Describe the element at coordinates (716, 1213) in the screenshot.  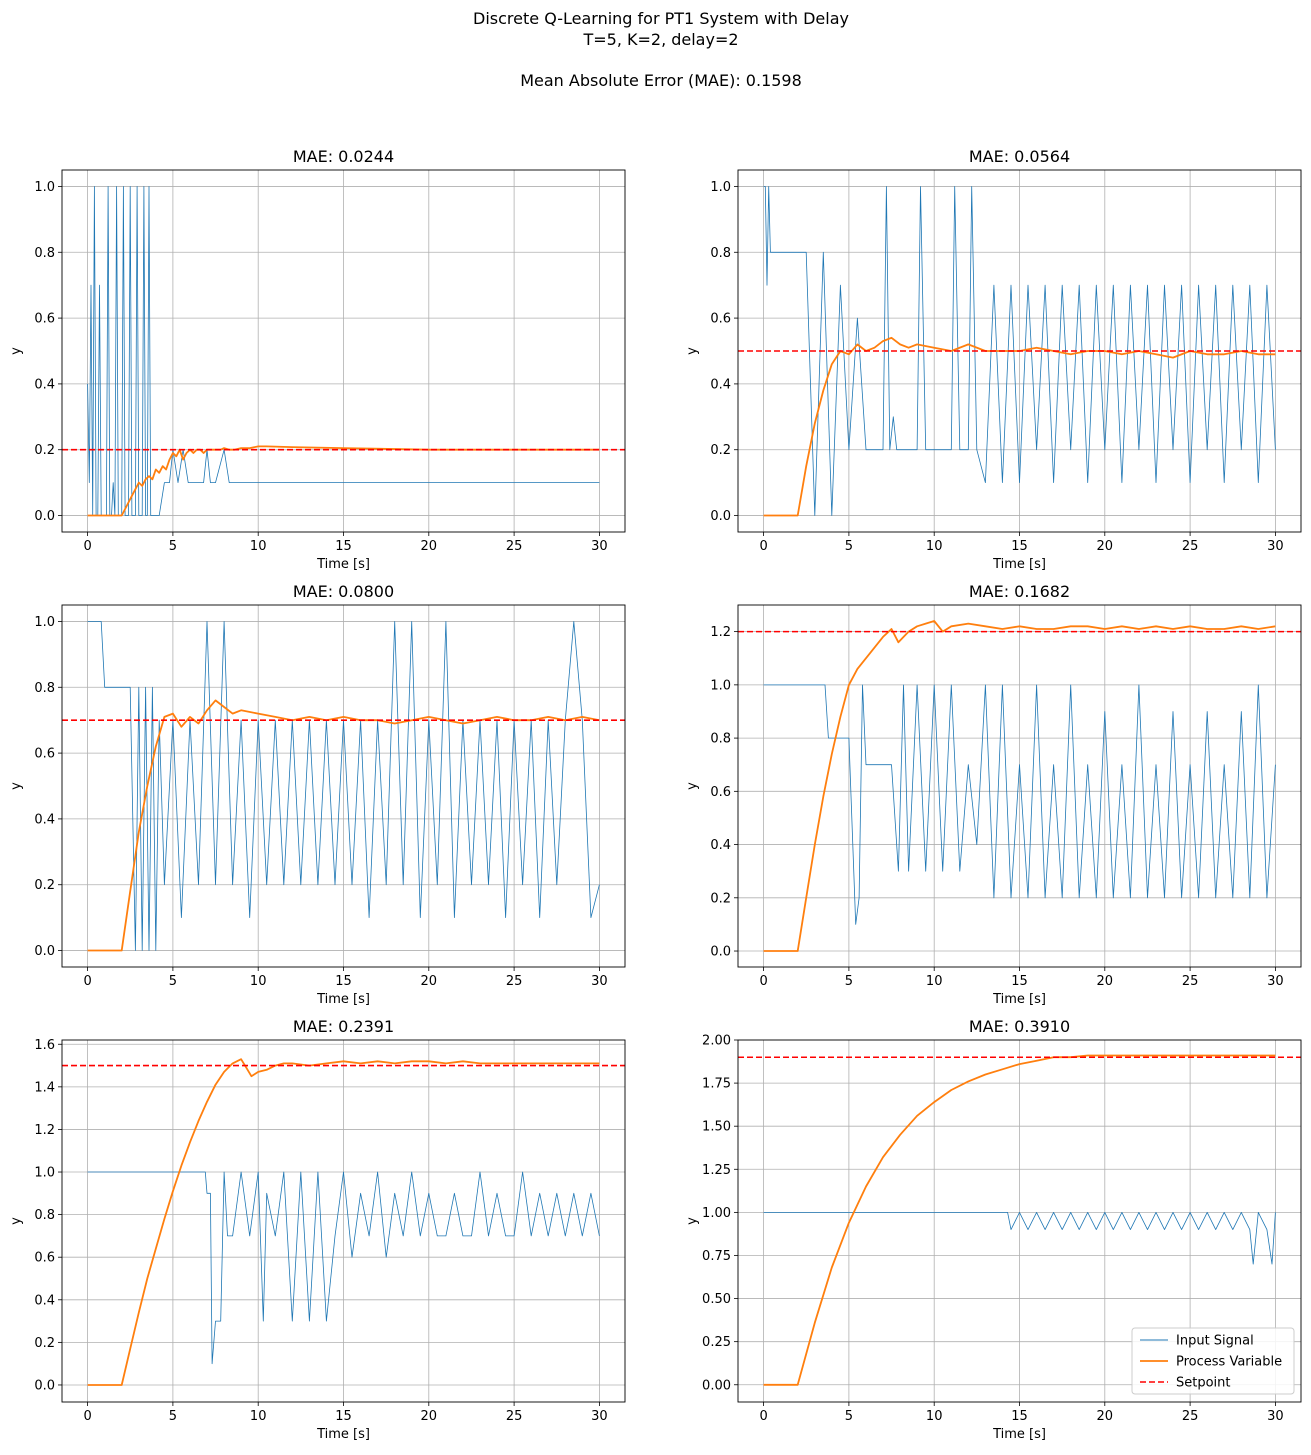
I see `y-tick-label: 1.00` at that location.